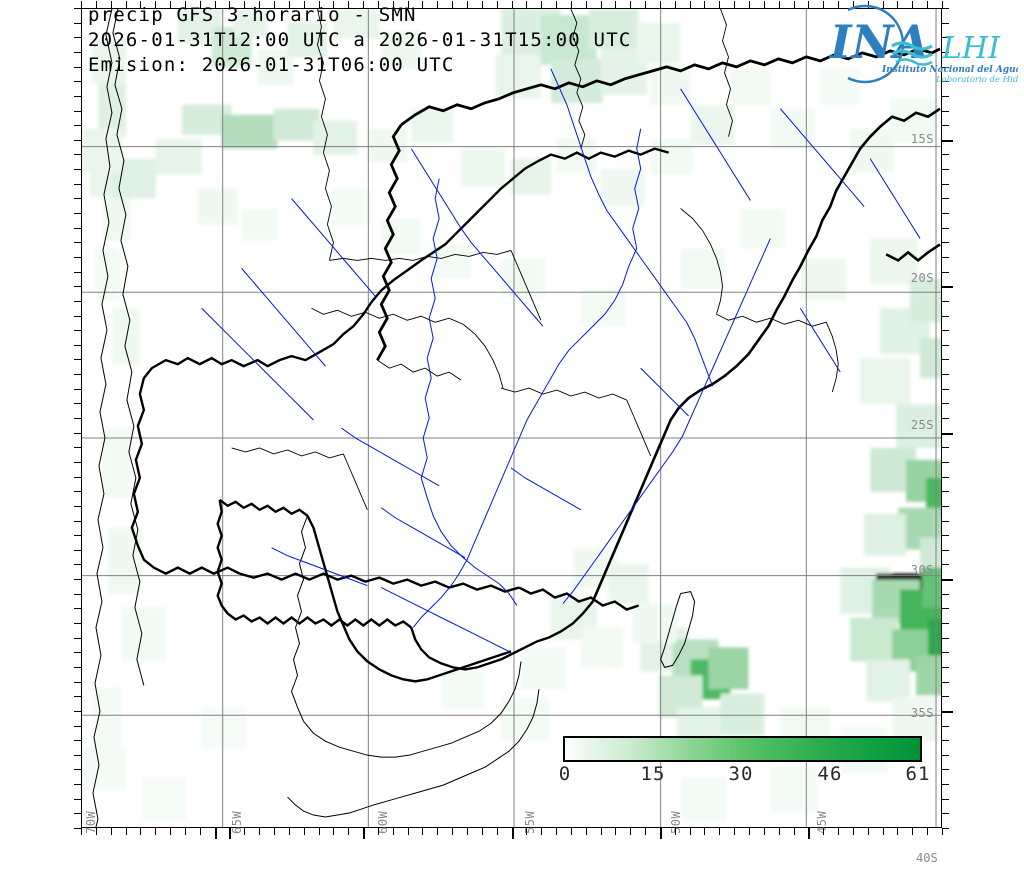 The width and height of the screenshot is (1024, 870). What do you see at coordinates (413, 666) in the screenshot?
I see `coastline-patagonia` at bounding box center [413, 666].